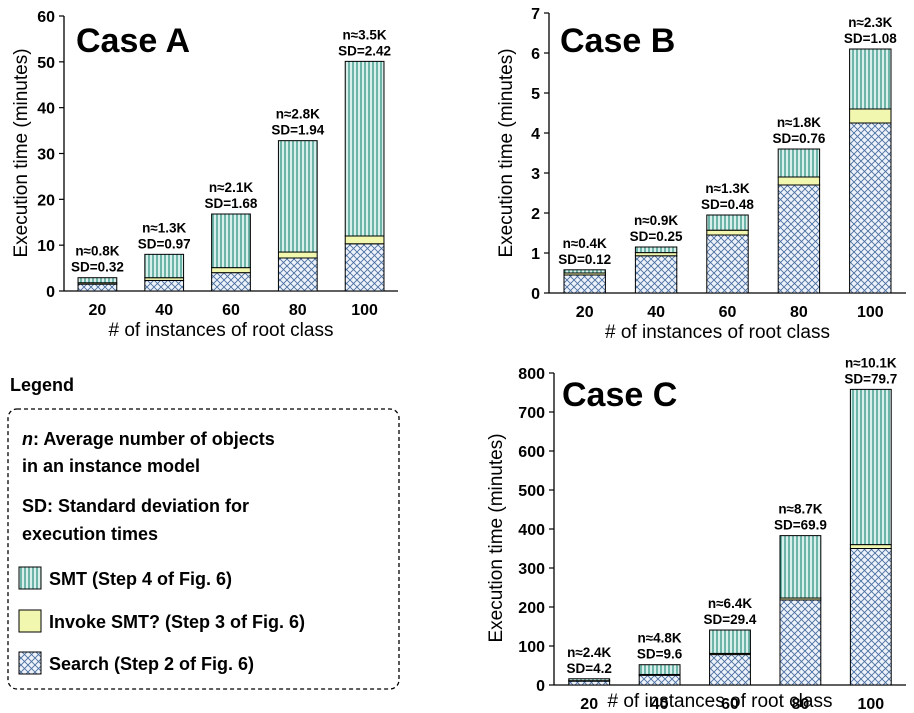 The width and height of the screenshot is (914, 713). What do you see at coordinates (720, 701) in the screenshot?
I see `case-c-x-axis-title: # of instances of root class` at bounding box center [720, 701].